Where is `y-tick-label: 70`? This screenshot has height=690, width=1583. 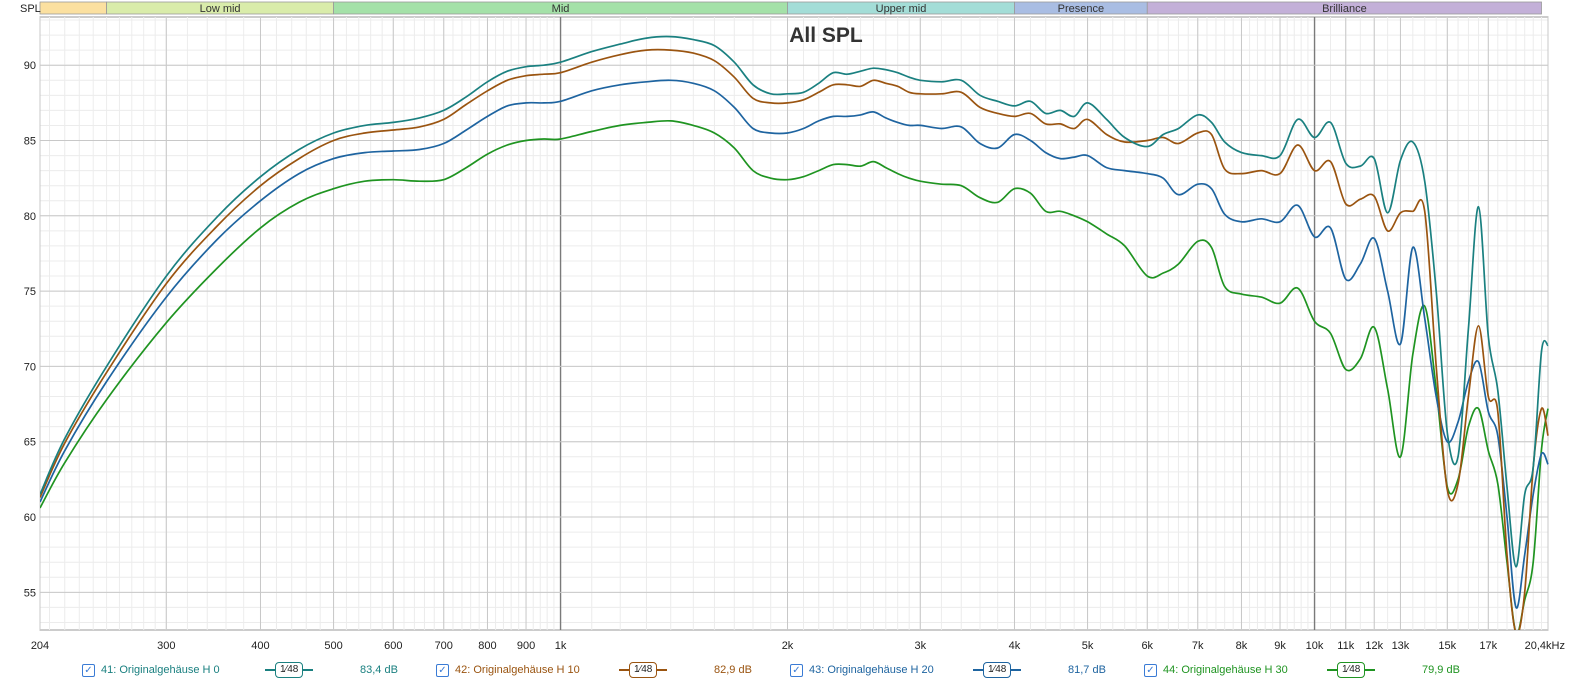
y-tick-label: 70 is located at coordinates (30, 367).